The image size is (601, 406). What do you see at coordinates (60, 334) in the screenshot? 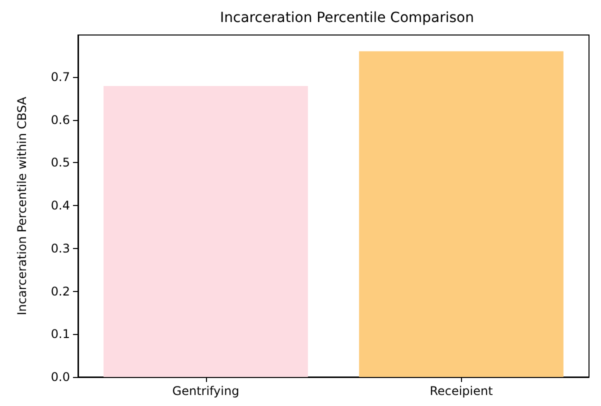
I see `y-tick-label: 0.1` at bounding box center [60, 334].